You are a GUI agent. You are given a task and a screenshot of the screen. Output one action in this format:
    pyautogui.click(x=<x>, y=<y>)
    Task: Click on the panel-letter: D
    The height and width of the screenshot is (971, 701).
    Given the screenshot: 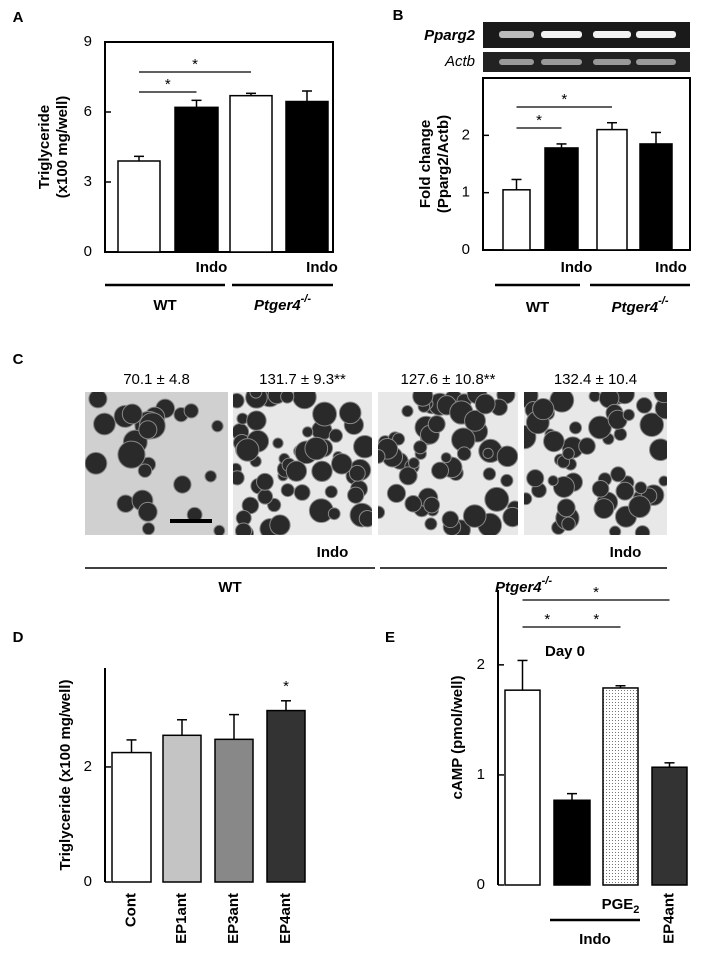 What is the action you would take?
    pyautogui.click(x=18, y=637)
    